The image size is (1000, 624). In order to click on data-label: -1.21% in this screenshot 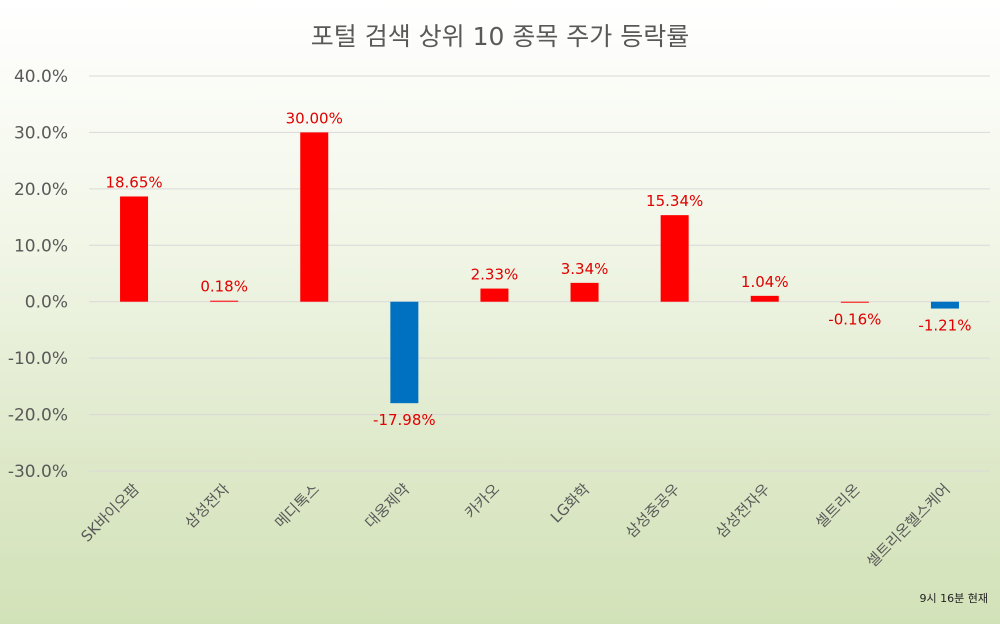, I will do `click(944, 326)`.